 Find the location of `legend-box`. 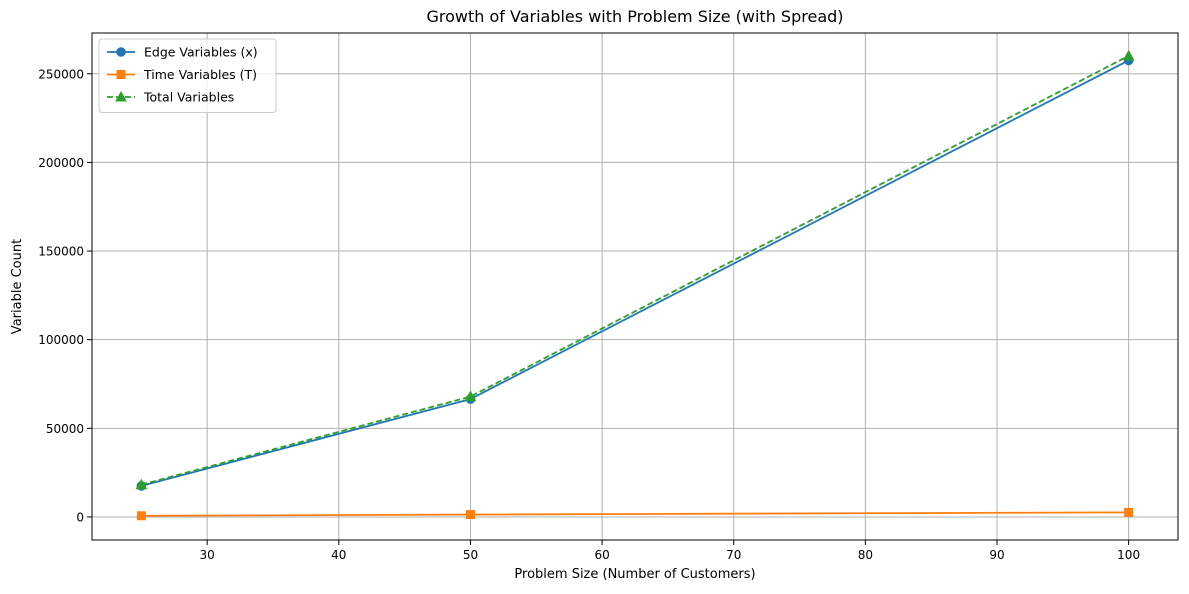

legend-box is located at coordinates (187, 75).